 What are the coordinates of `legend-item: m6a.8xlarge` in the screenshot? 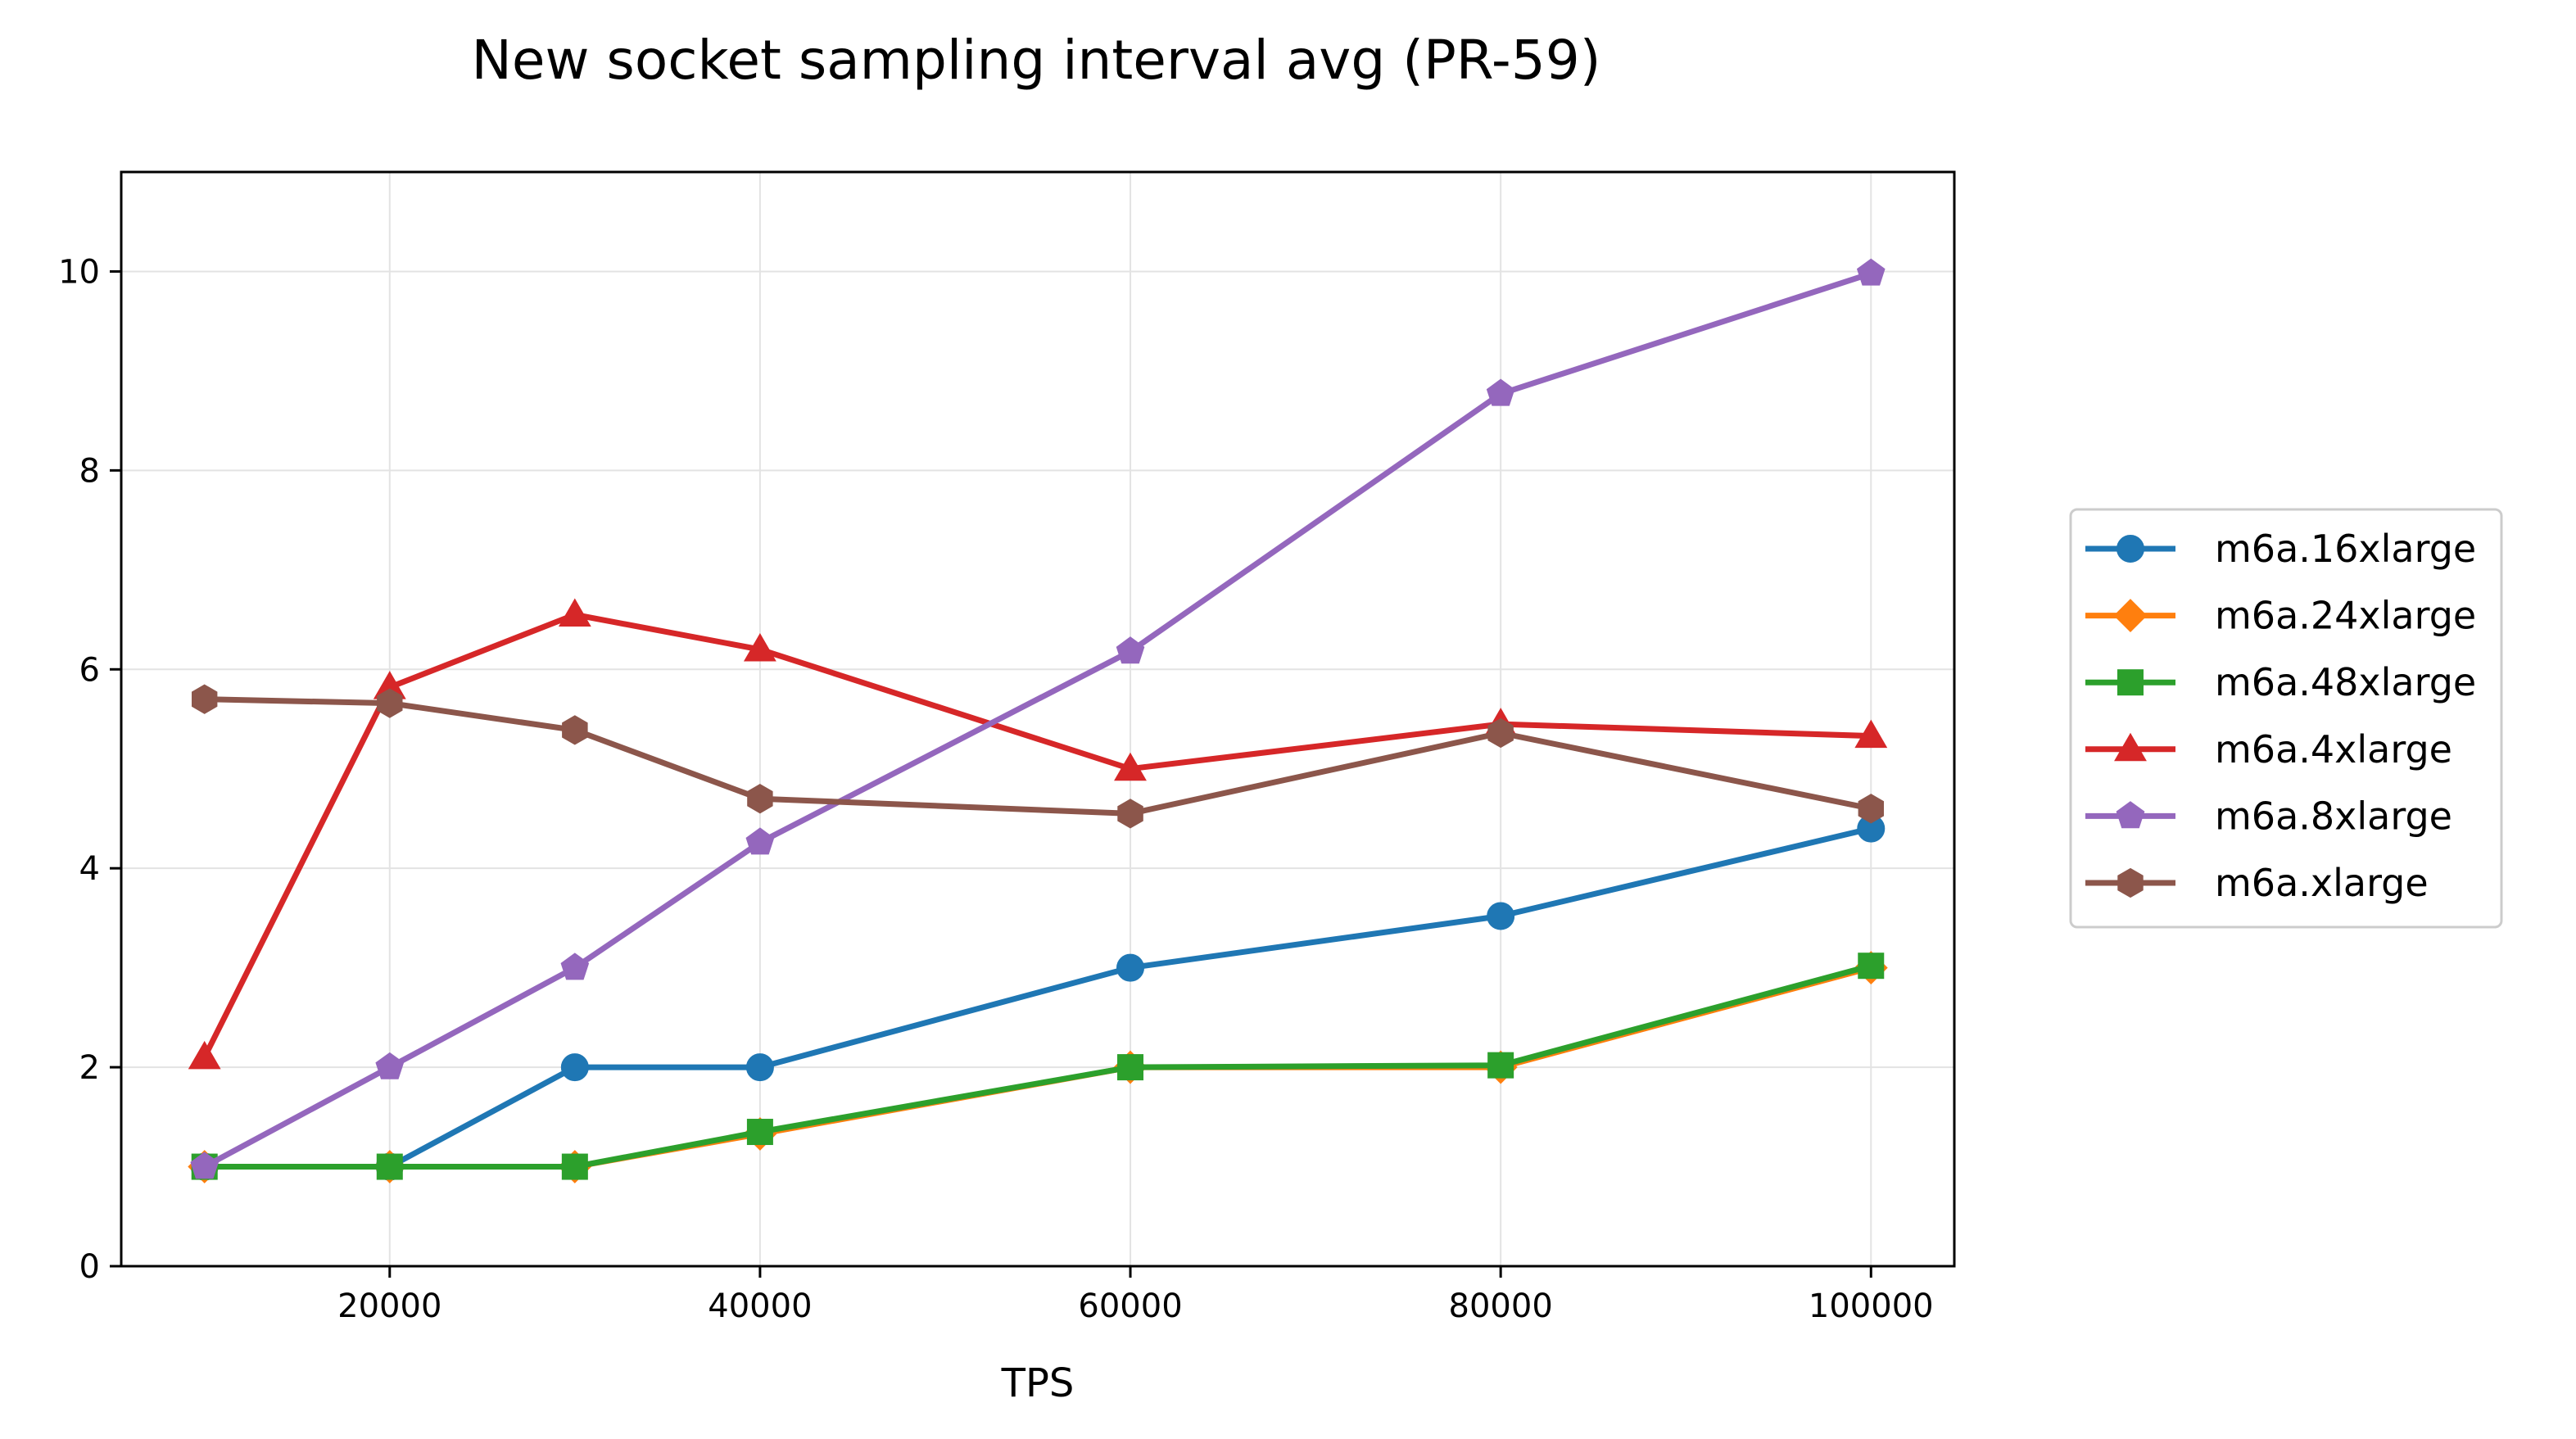 It's located at (2268, 816).